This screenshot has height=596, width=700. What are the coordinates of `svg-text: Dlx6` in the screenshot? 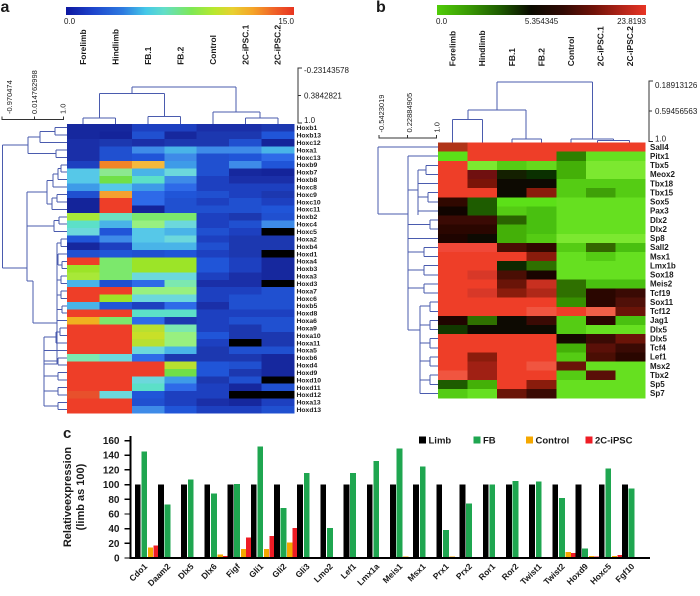 It's located at (209, 571).